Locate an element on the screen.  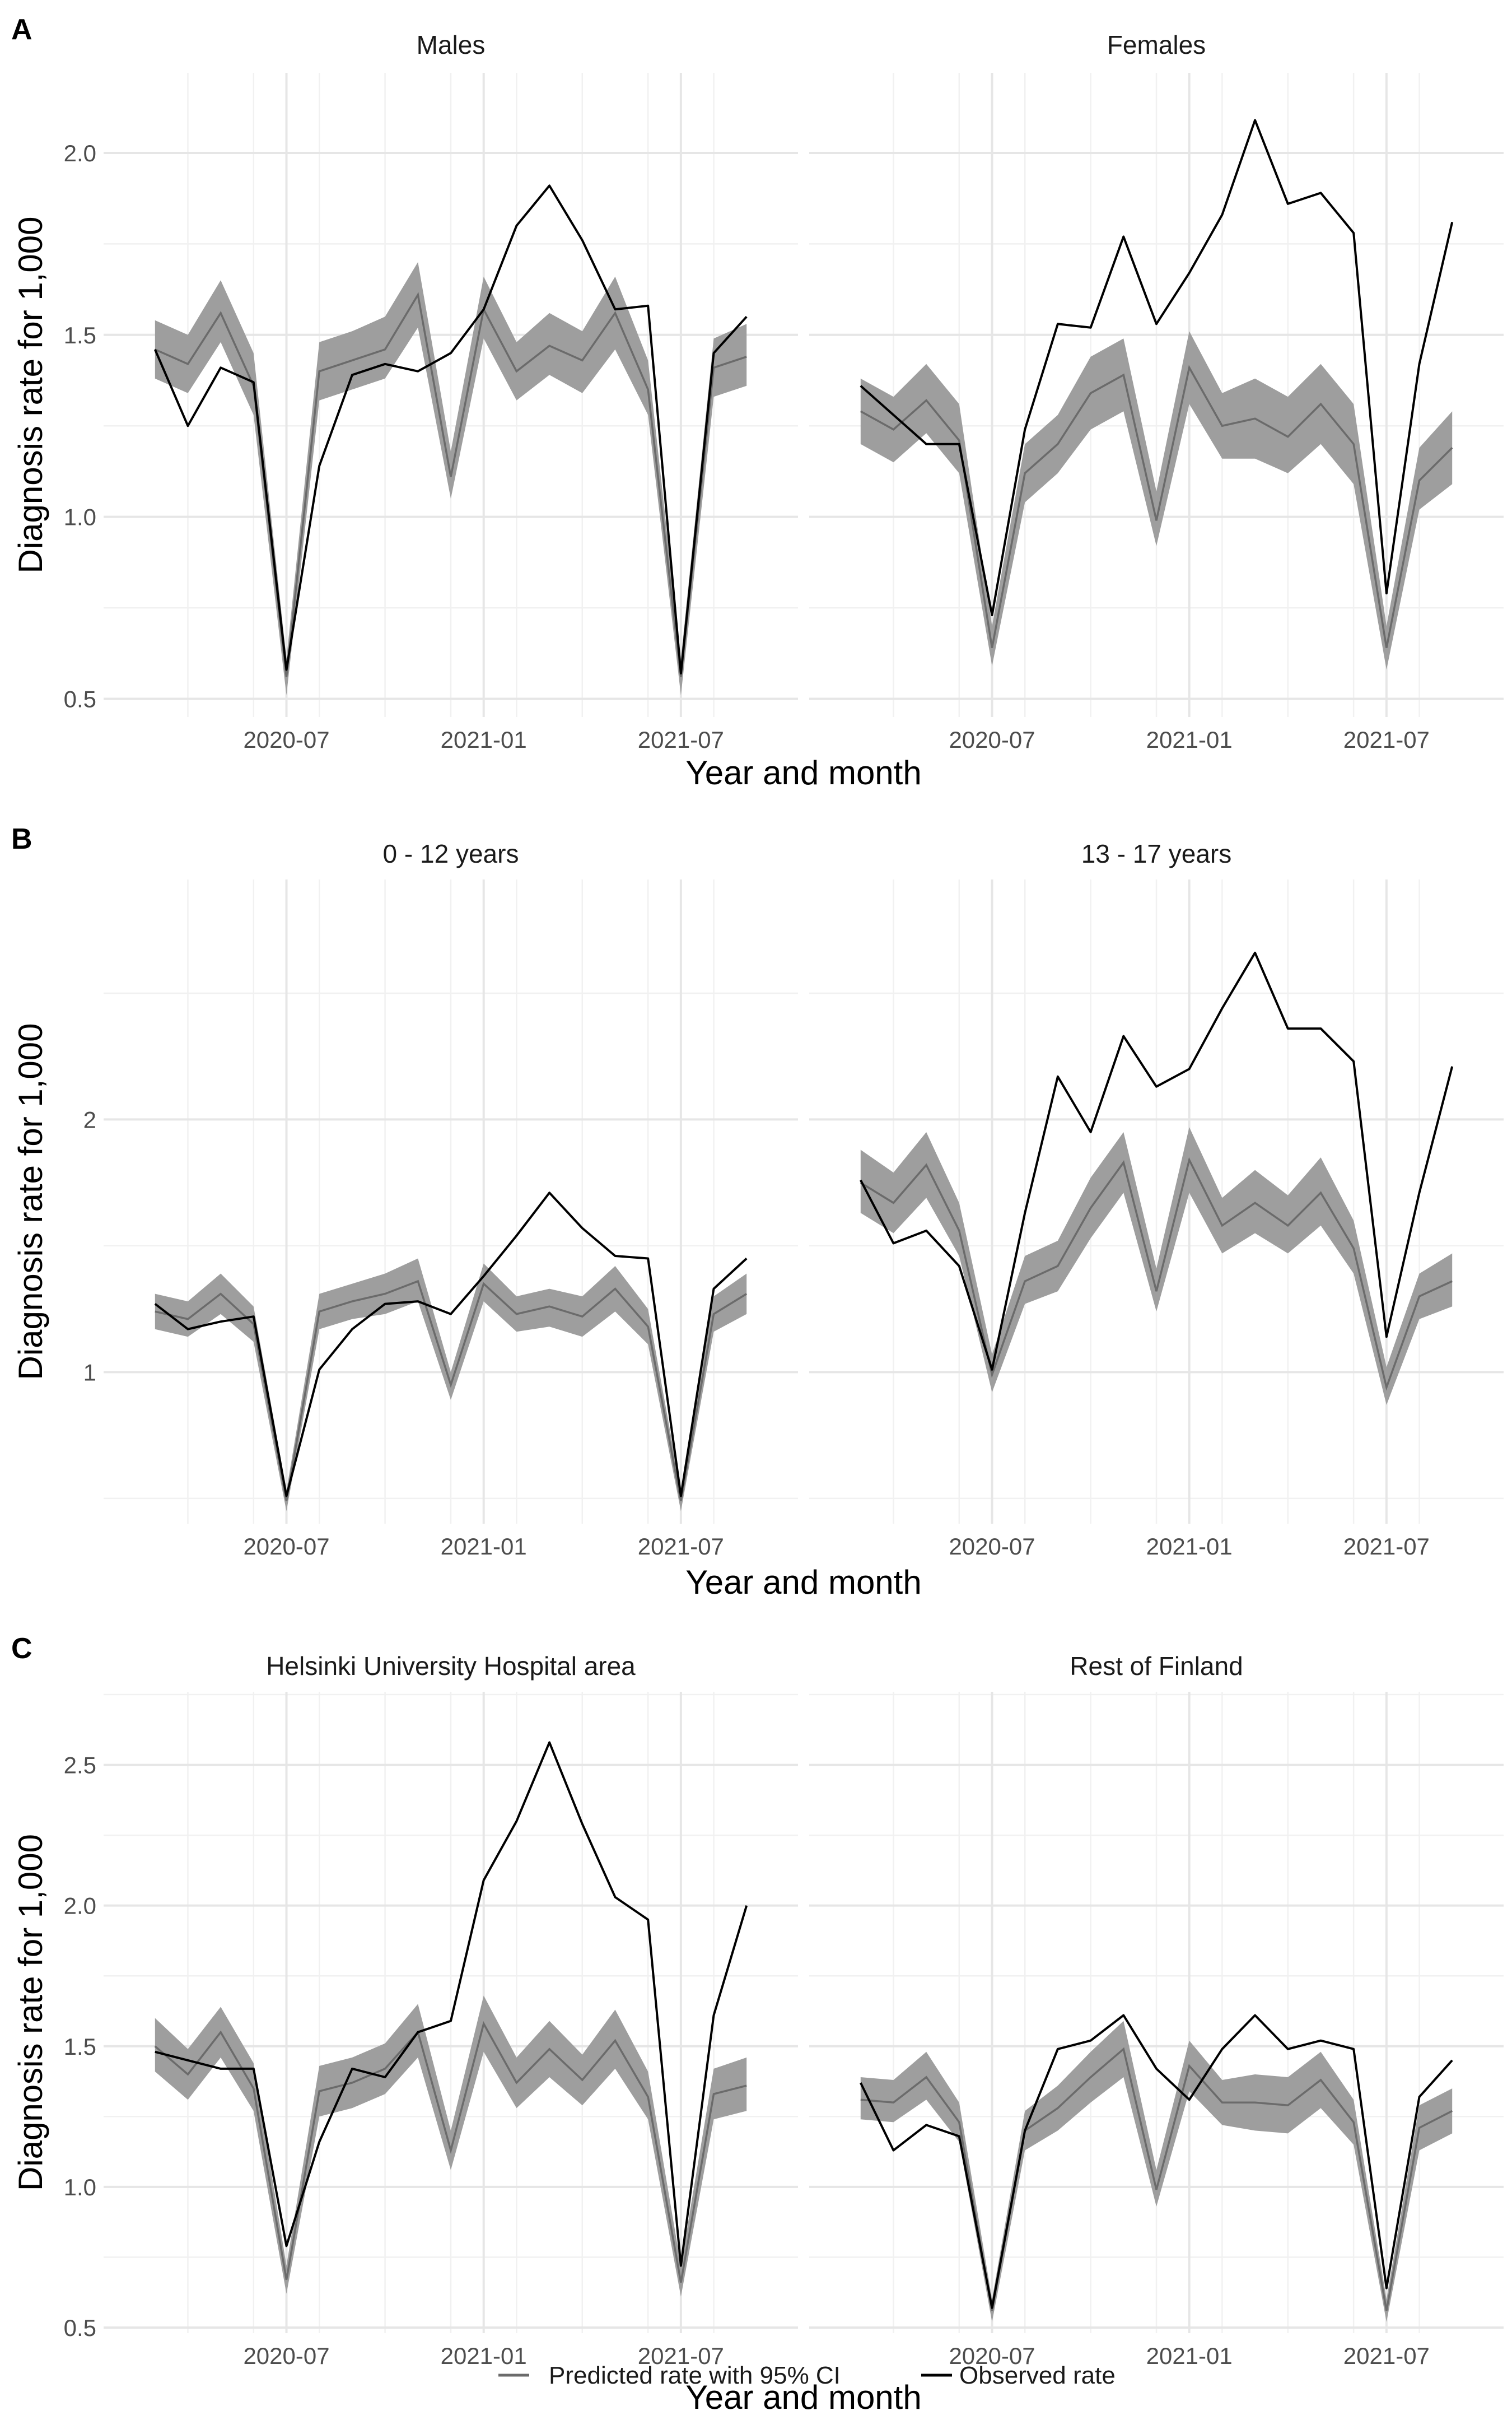
panel-letter: C is located at coordinates (22, 1649).